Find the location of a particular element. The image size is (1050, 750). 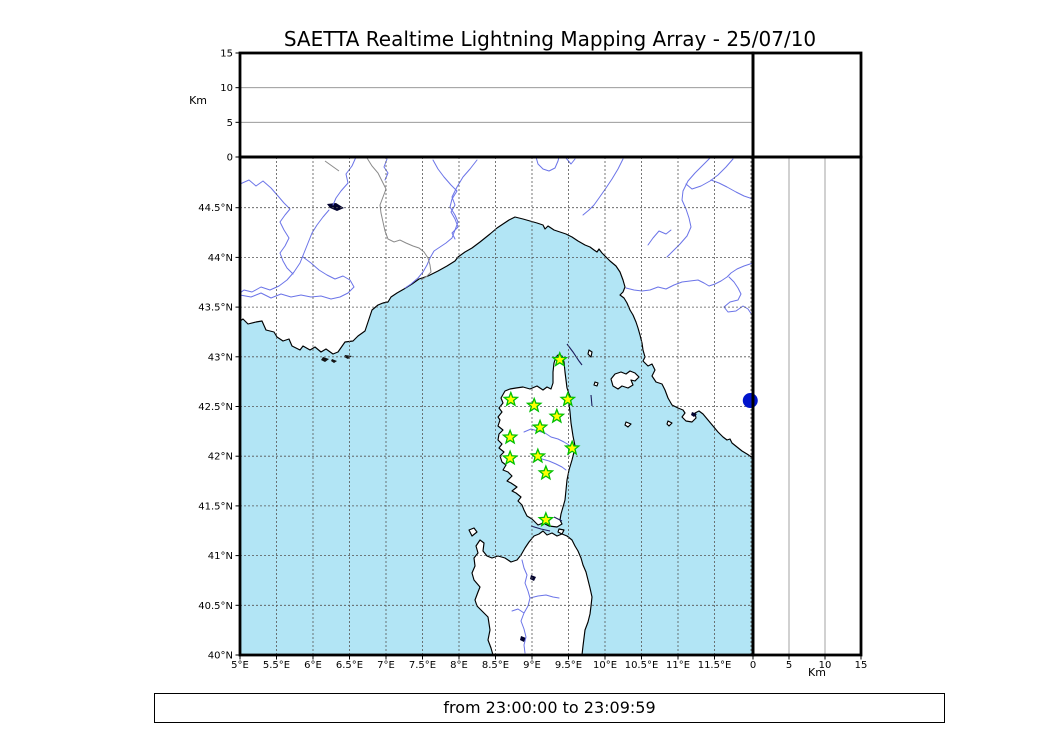

island-pianosa is located at coordinates (628, 424).